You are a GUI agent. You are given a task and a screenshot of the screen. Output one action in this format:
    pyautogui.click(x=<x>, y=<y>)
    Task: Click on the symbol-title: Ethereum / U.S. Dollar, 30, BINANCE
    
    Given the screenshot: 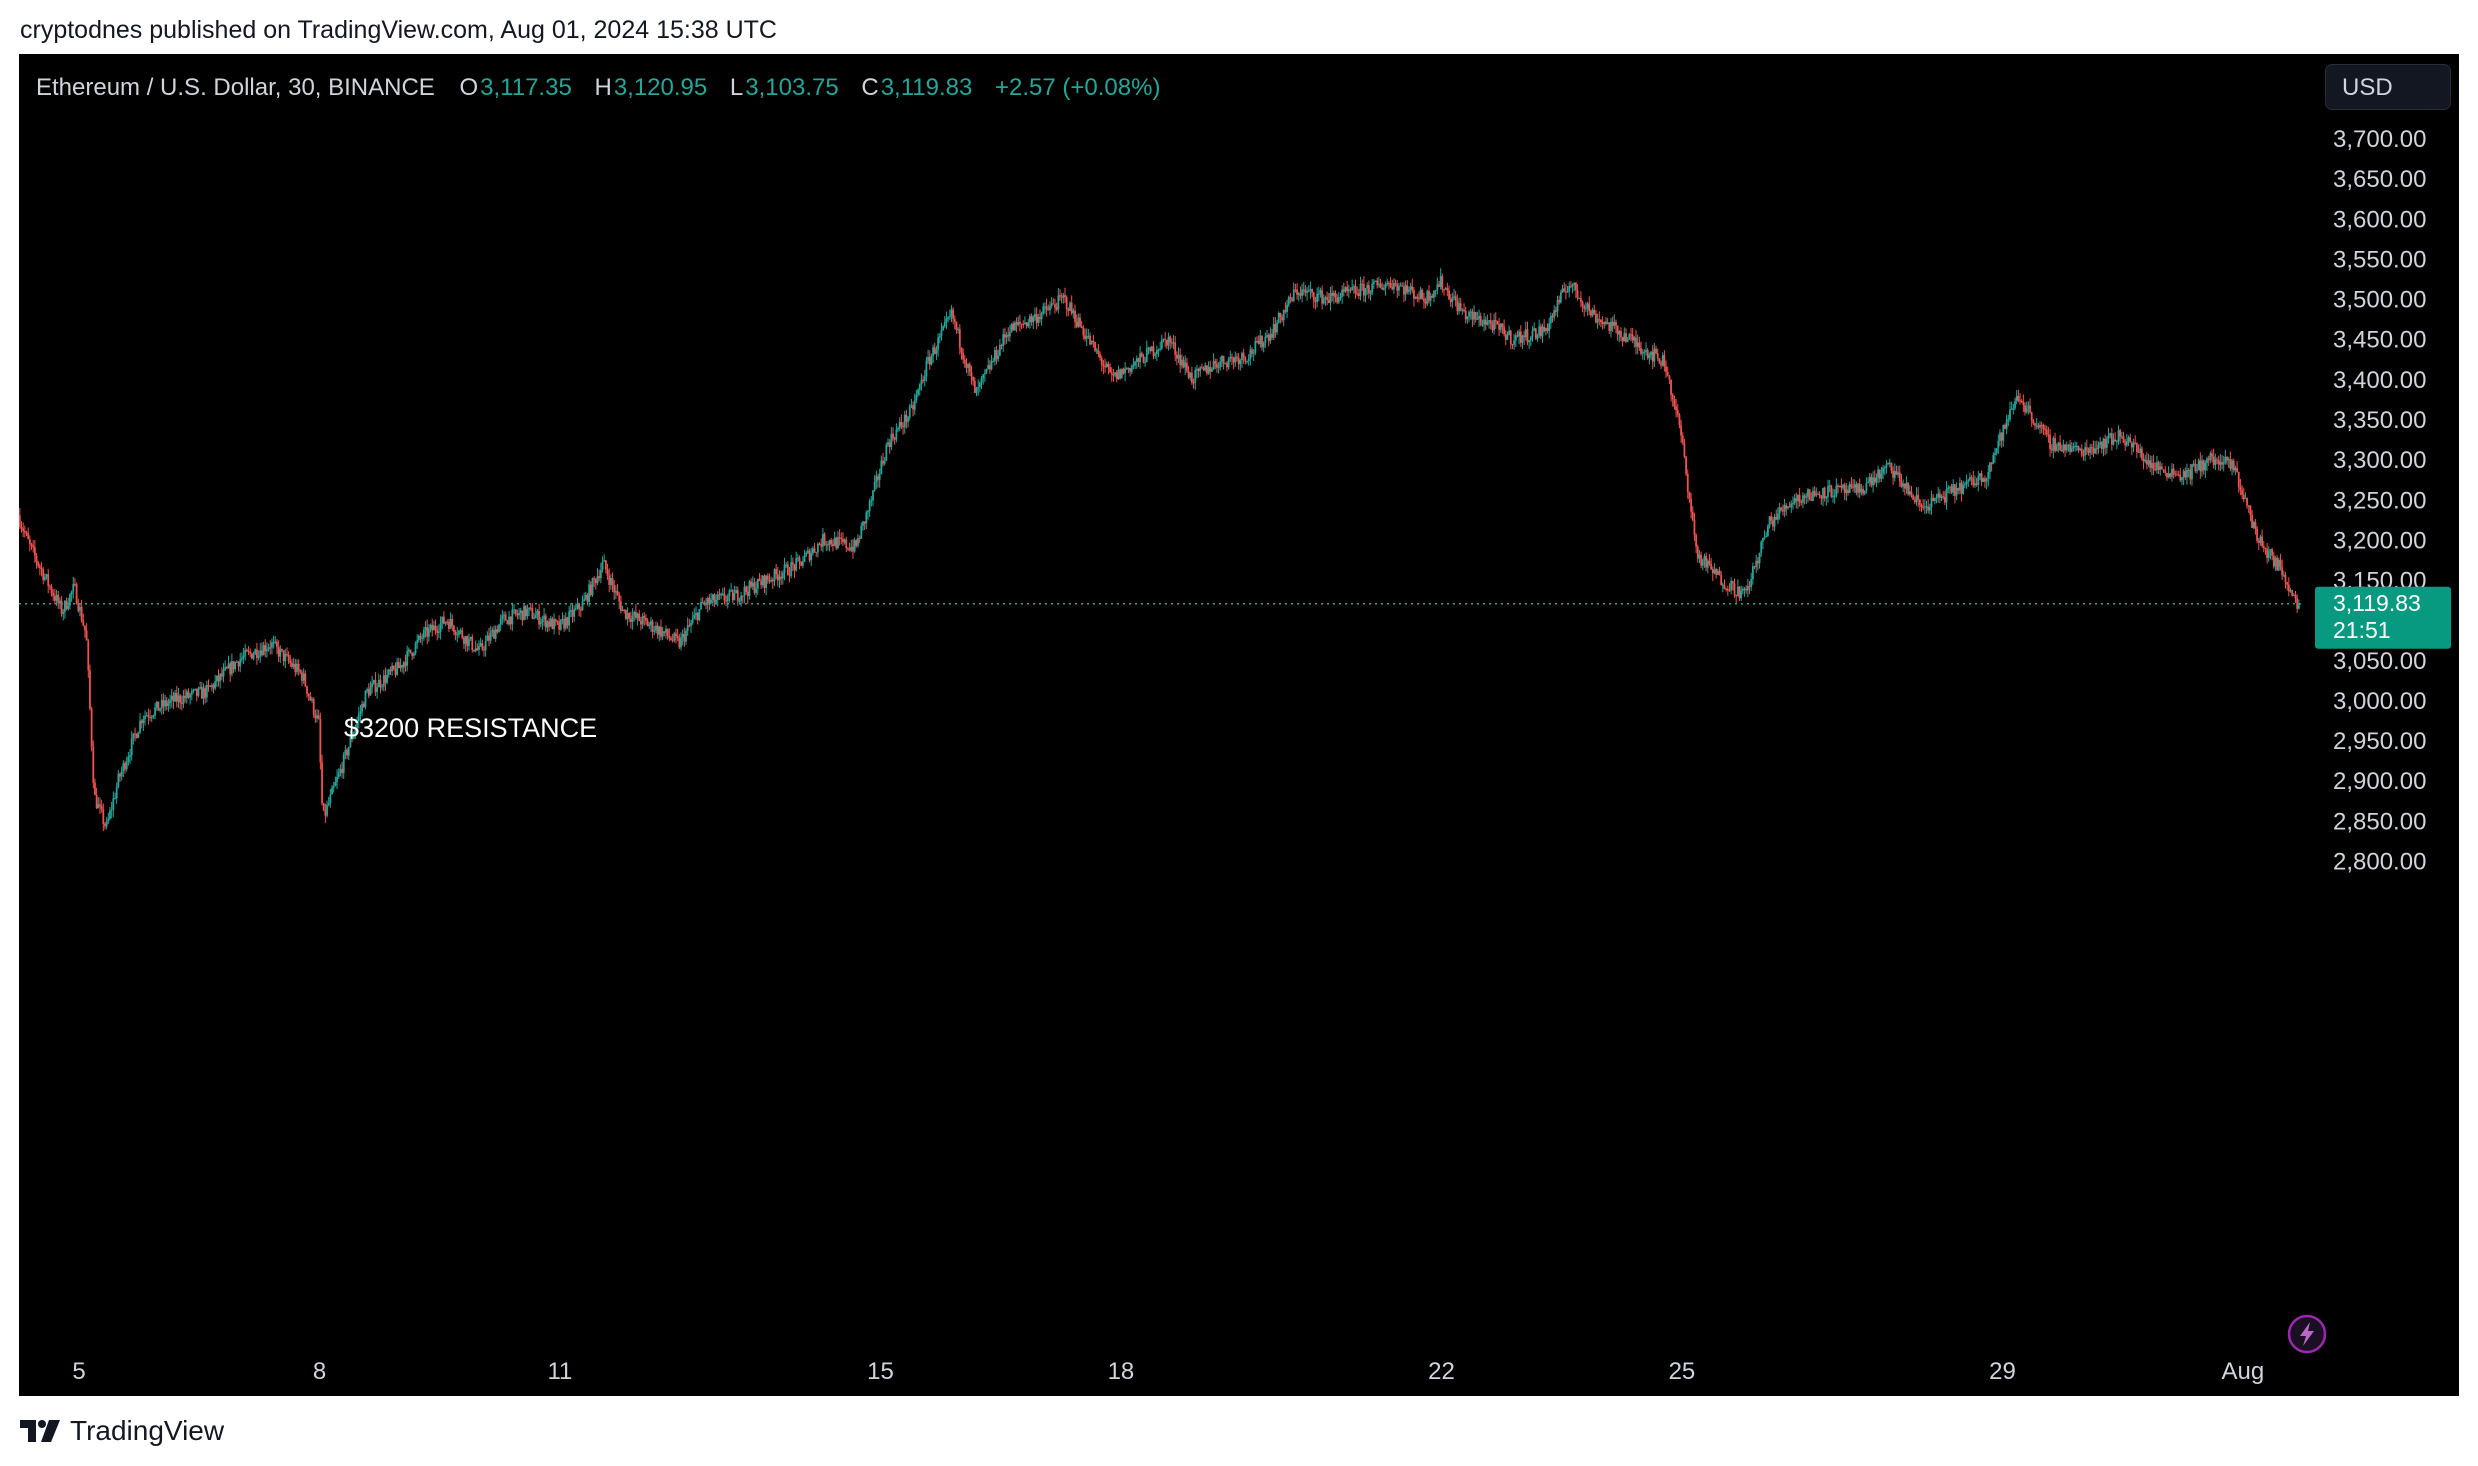 What is the action you would take?
    pyautogui.click(x=235, y=87)
    